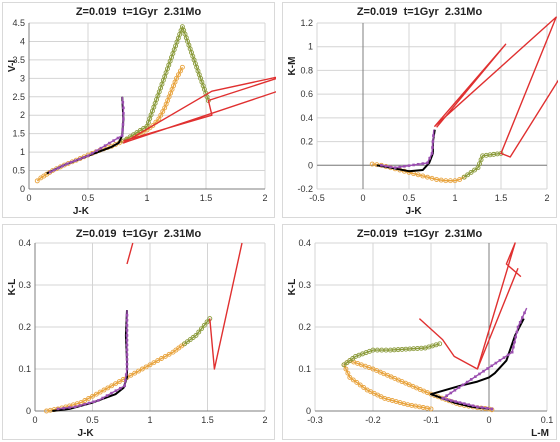 The image size is (560, 442). What do you see at coordinates (24, 327) in the screenshot?
I see `y-tick-label: 0.2` at bounding box center [24, 327].